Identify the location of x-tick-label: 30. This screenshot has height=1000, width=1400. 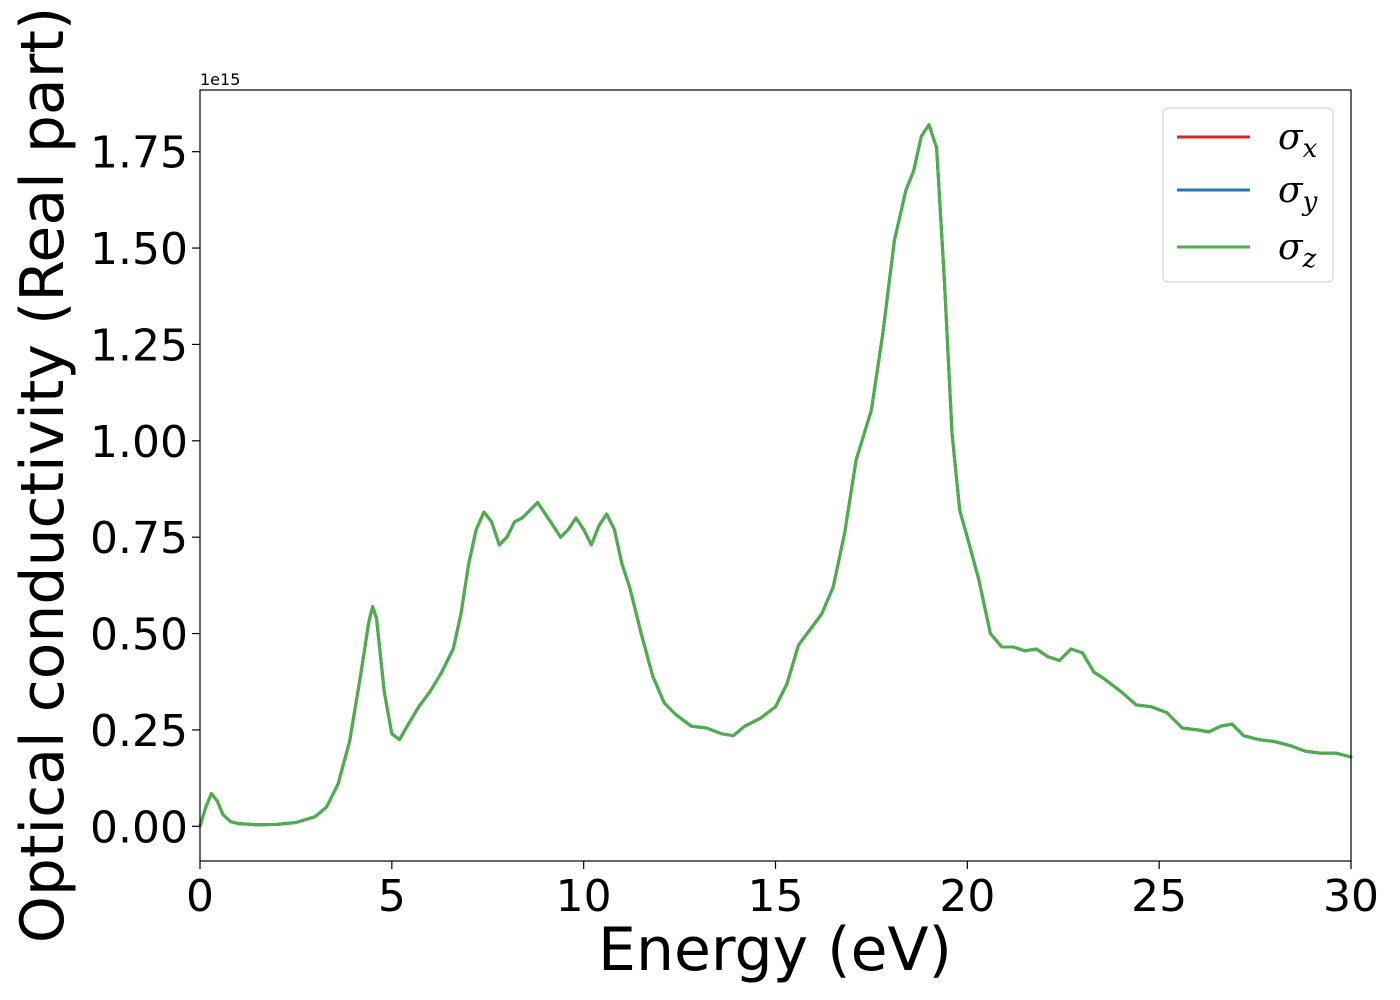
(1351, 896).